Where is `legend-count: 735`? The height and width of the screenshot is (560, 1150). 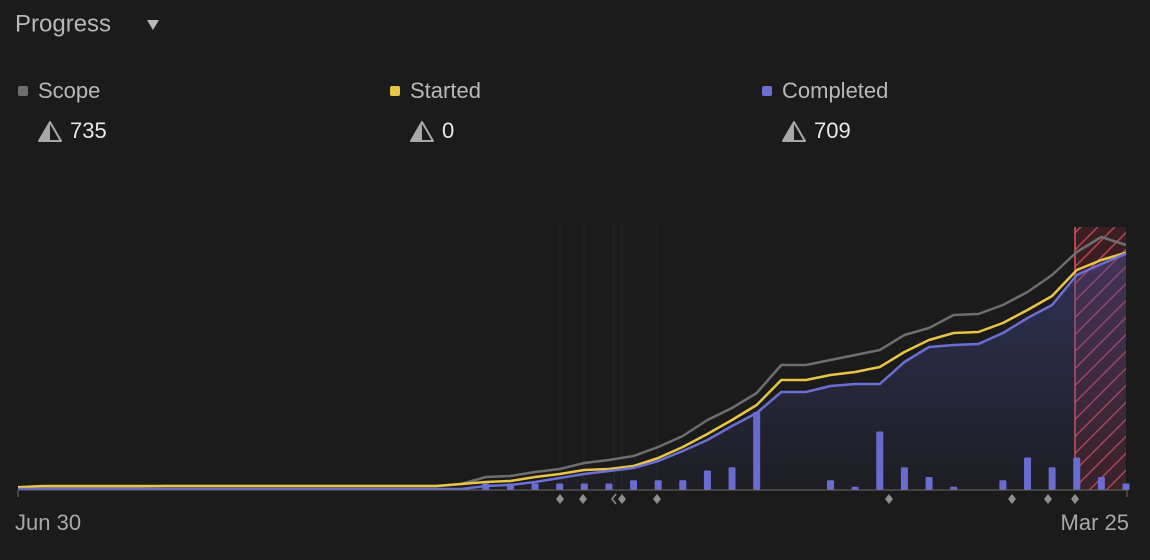 legend-count: 735 is located at coordinates (88, 130).